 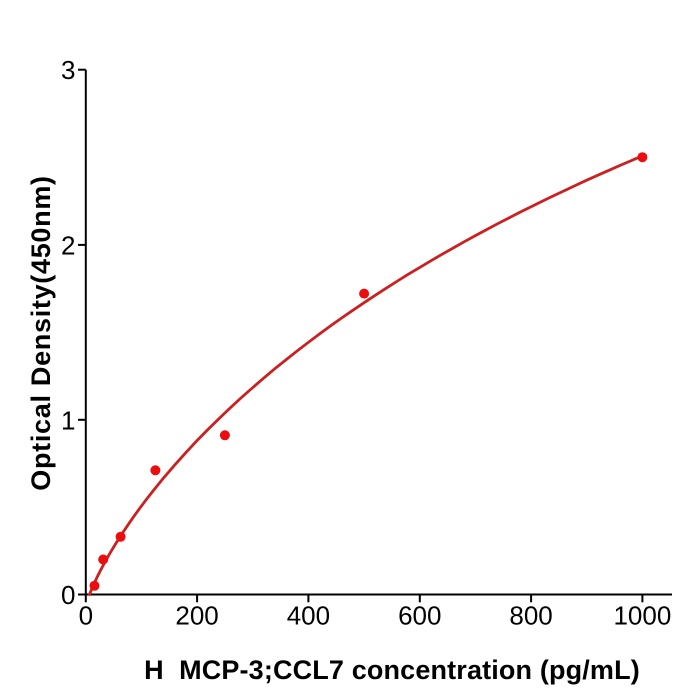 What do you see at coordinates (308, 616) in the screenshot?
I see `svg-text: 400` at bounding box center [308, 616].